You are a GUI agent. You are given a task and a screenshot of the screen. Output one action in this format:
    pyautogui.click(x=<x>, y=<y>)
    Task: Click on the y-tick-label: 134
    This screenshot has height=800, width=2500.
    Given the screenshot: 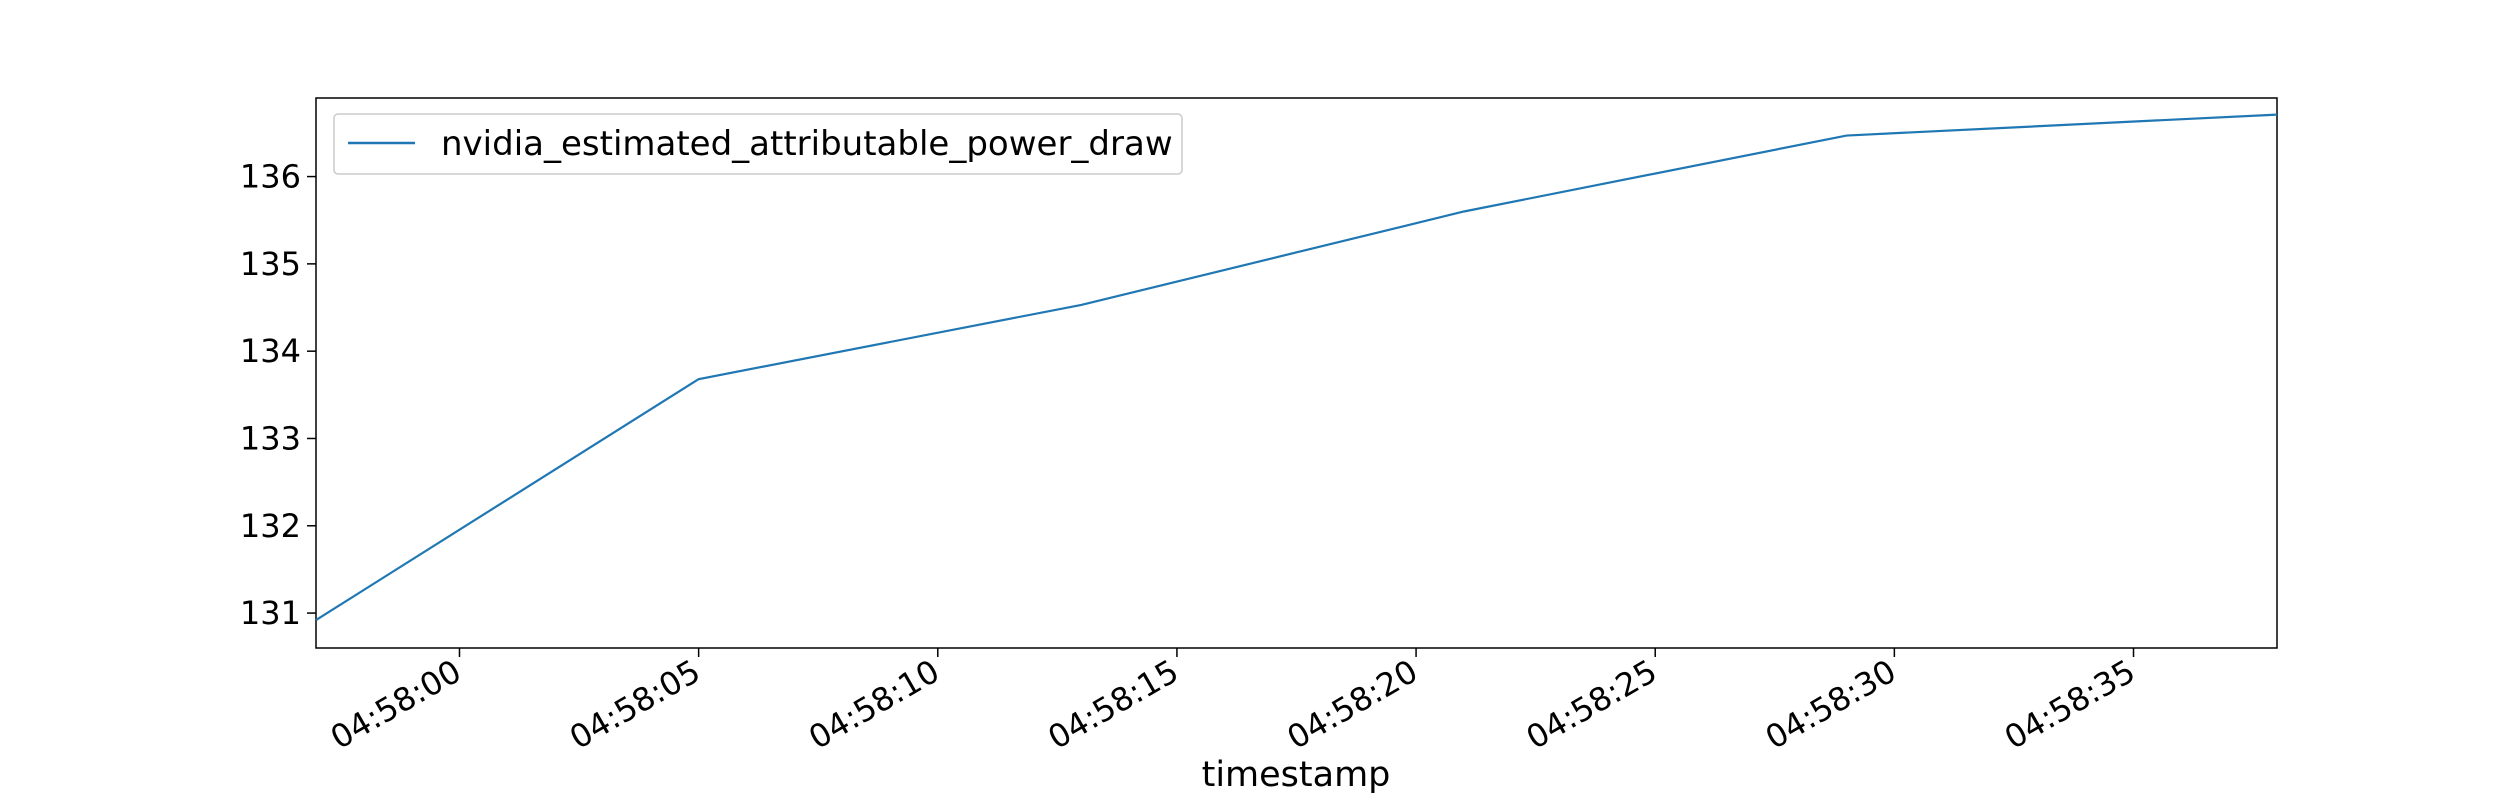 What is the action you would take?
    pyautogui.click(x=270, y=351)
    